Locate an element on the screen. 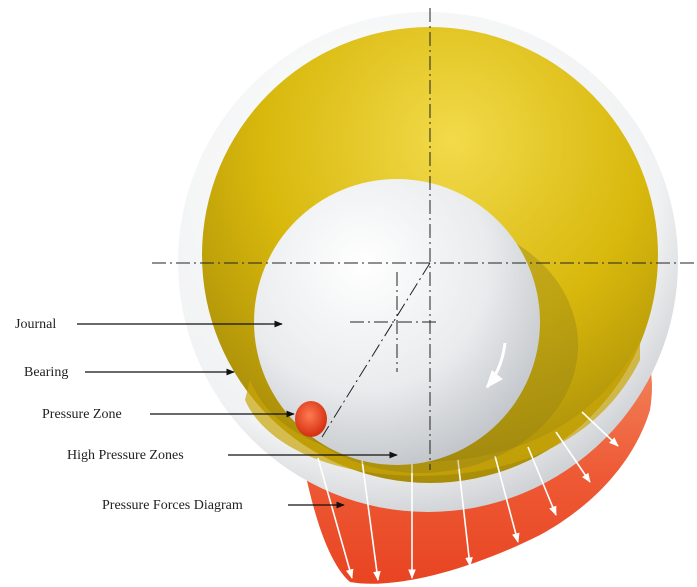 Image resolution: width=697 pixels, height=587 pixels. pressure-force-arrows is located at coordinates (468, 496).